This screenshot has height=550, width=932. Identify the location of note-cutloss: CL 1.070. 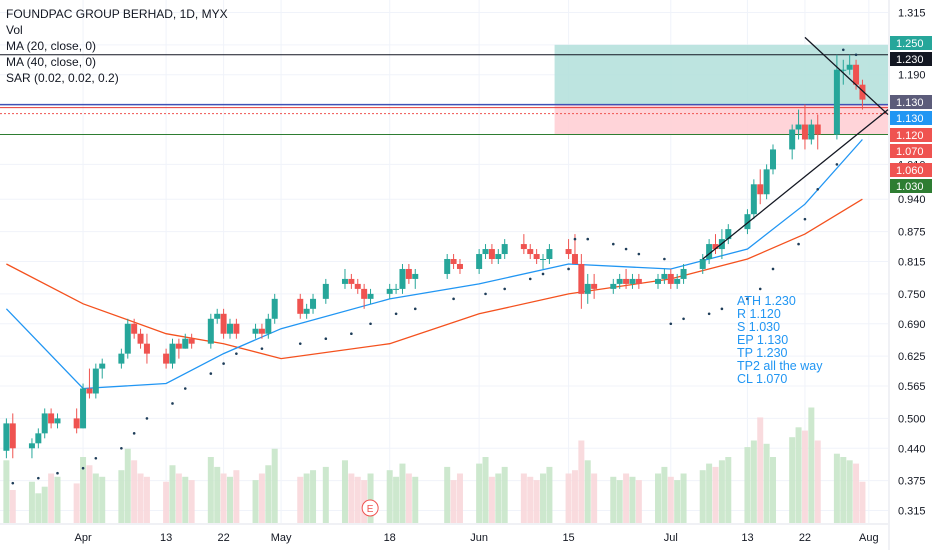
(762, 379).